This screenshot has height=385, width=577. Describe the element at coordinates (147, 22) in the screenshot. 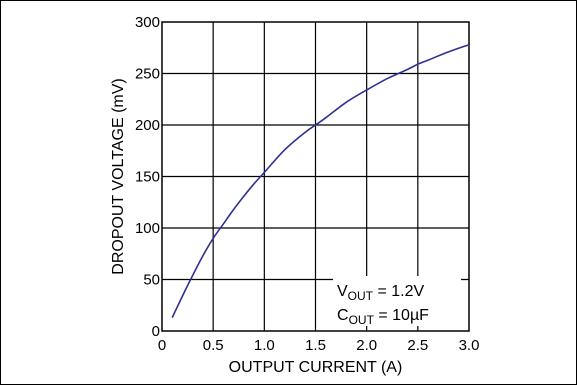

I see `y-tick-label: 300` at that location.